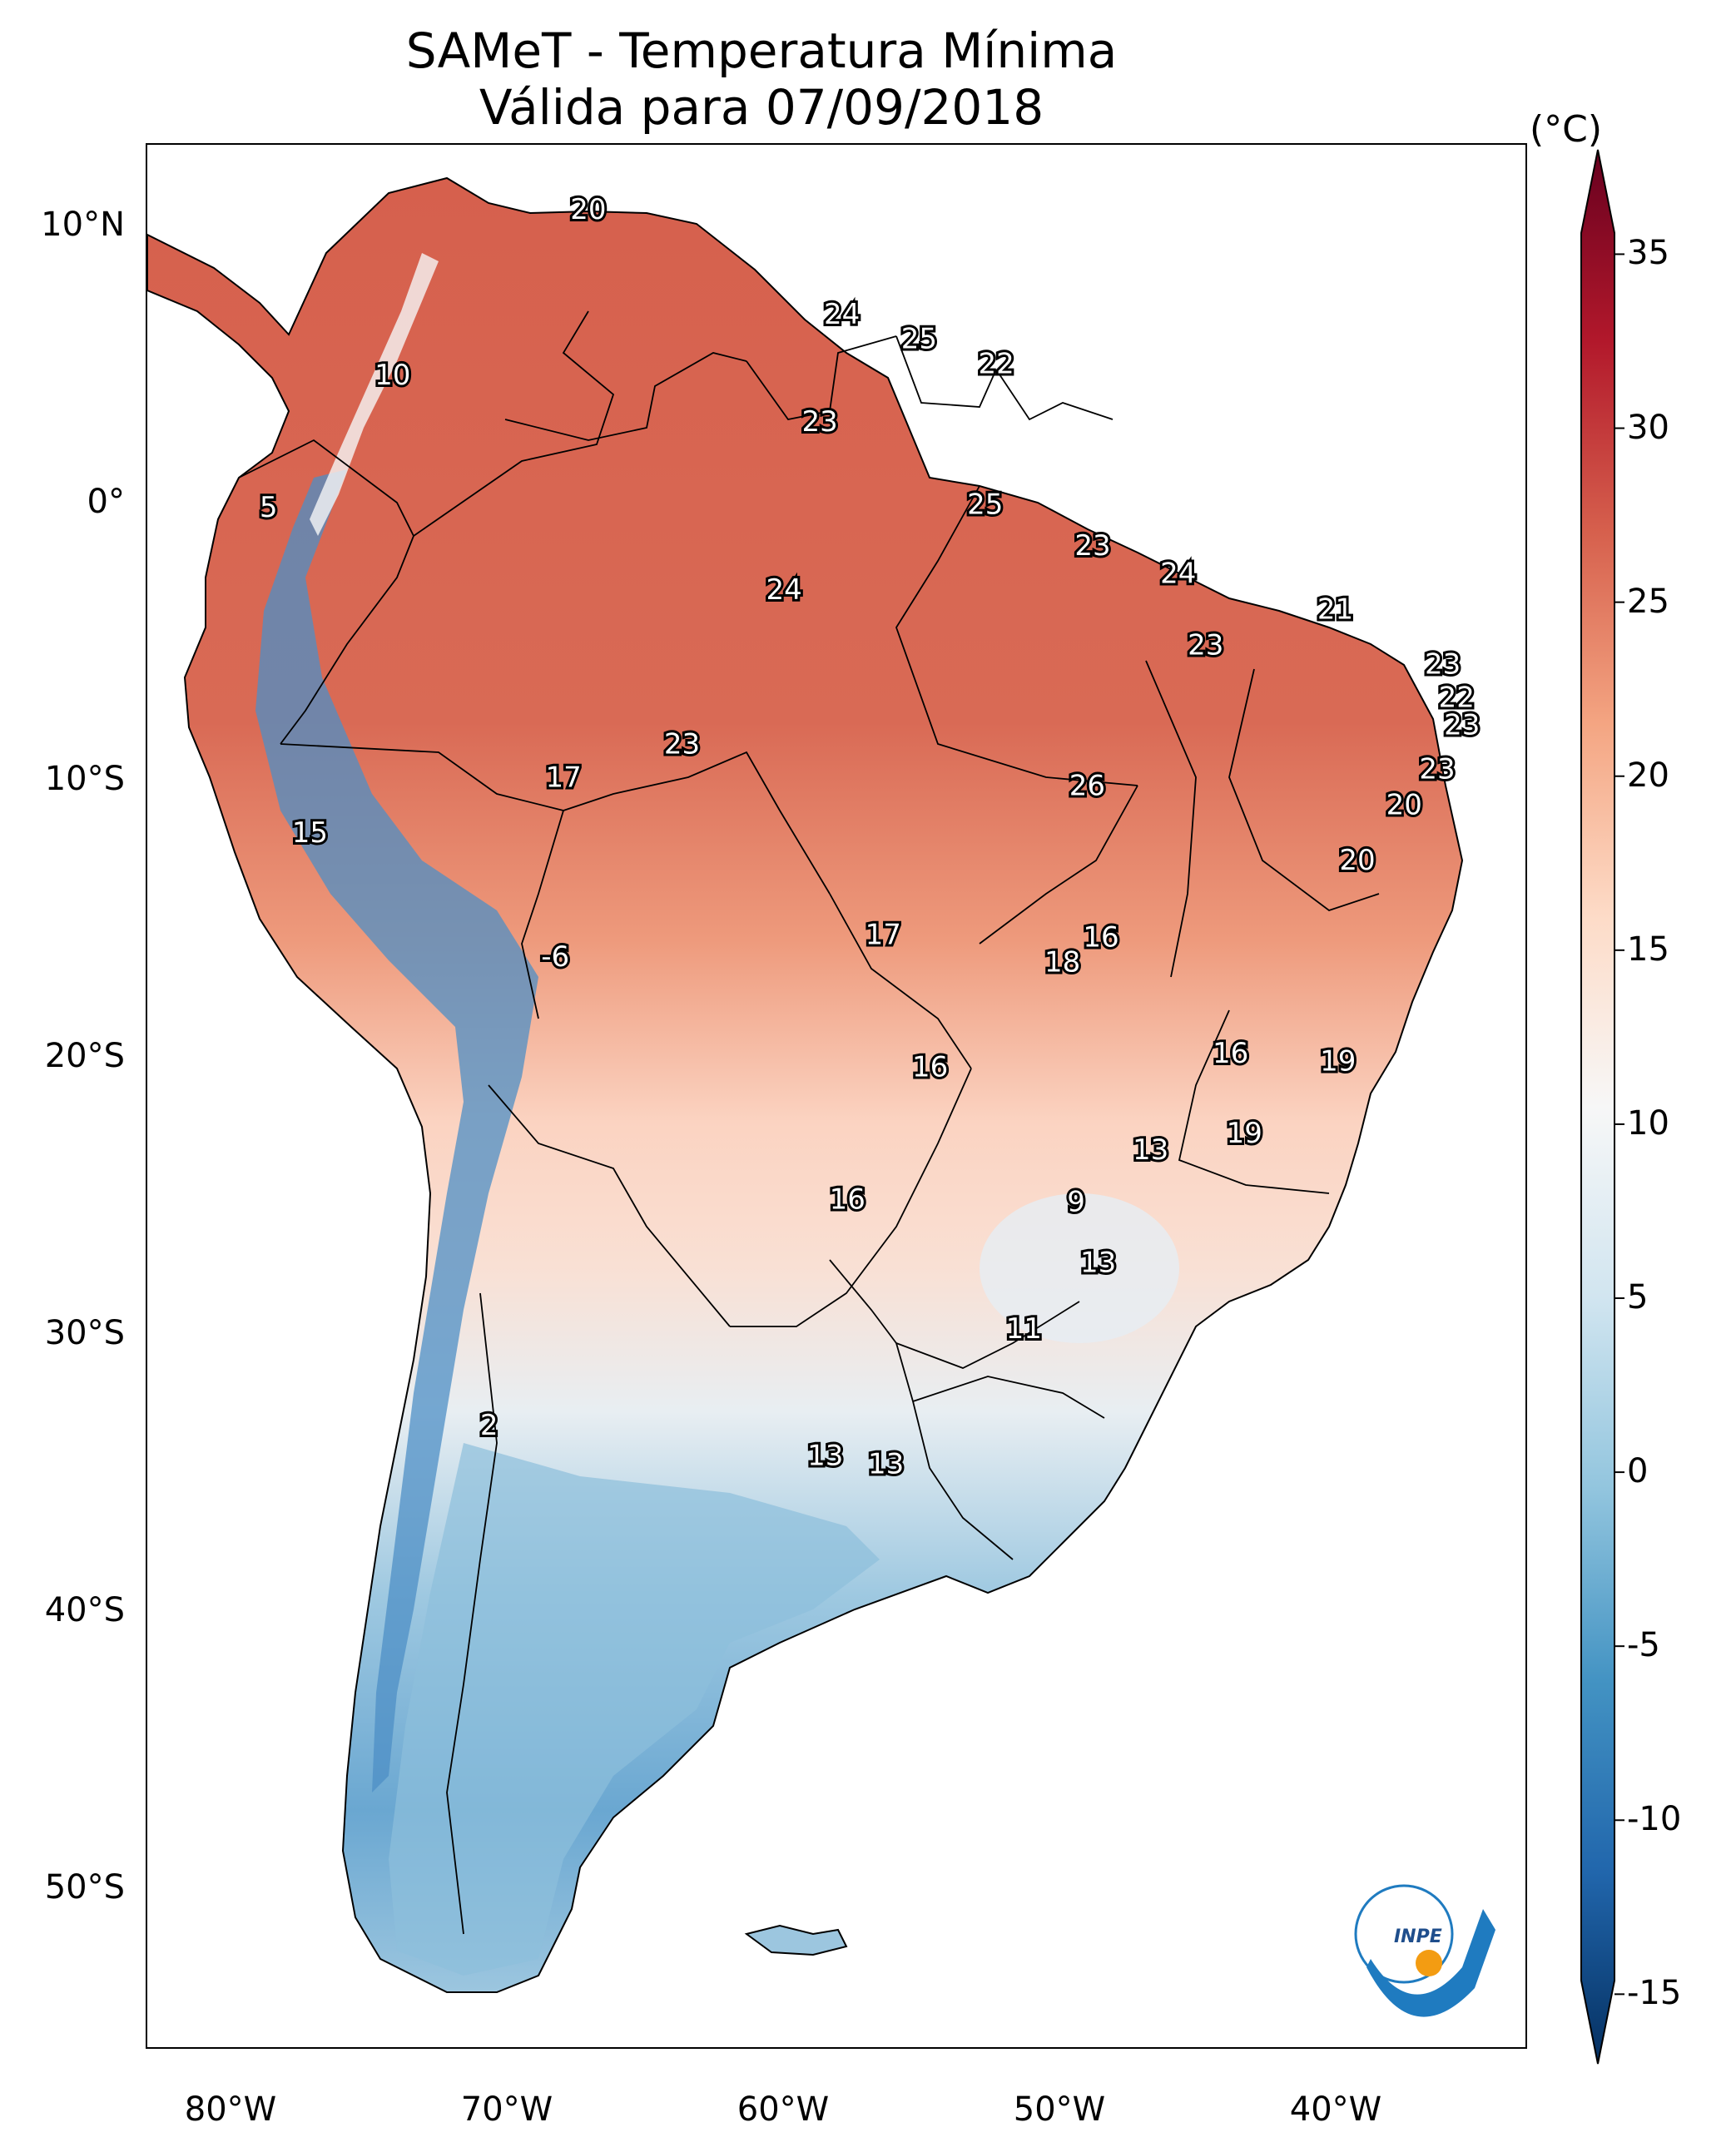 The image size is (1736, 2152). What do you see at coordinates (1566, 129) in the screenshot?
I see `colorbar-unit-label: (°C)` at bounding box center [1566, 129].